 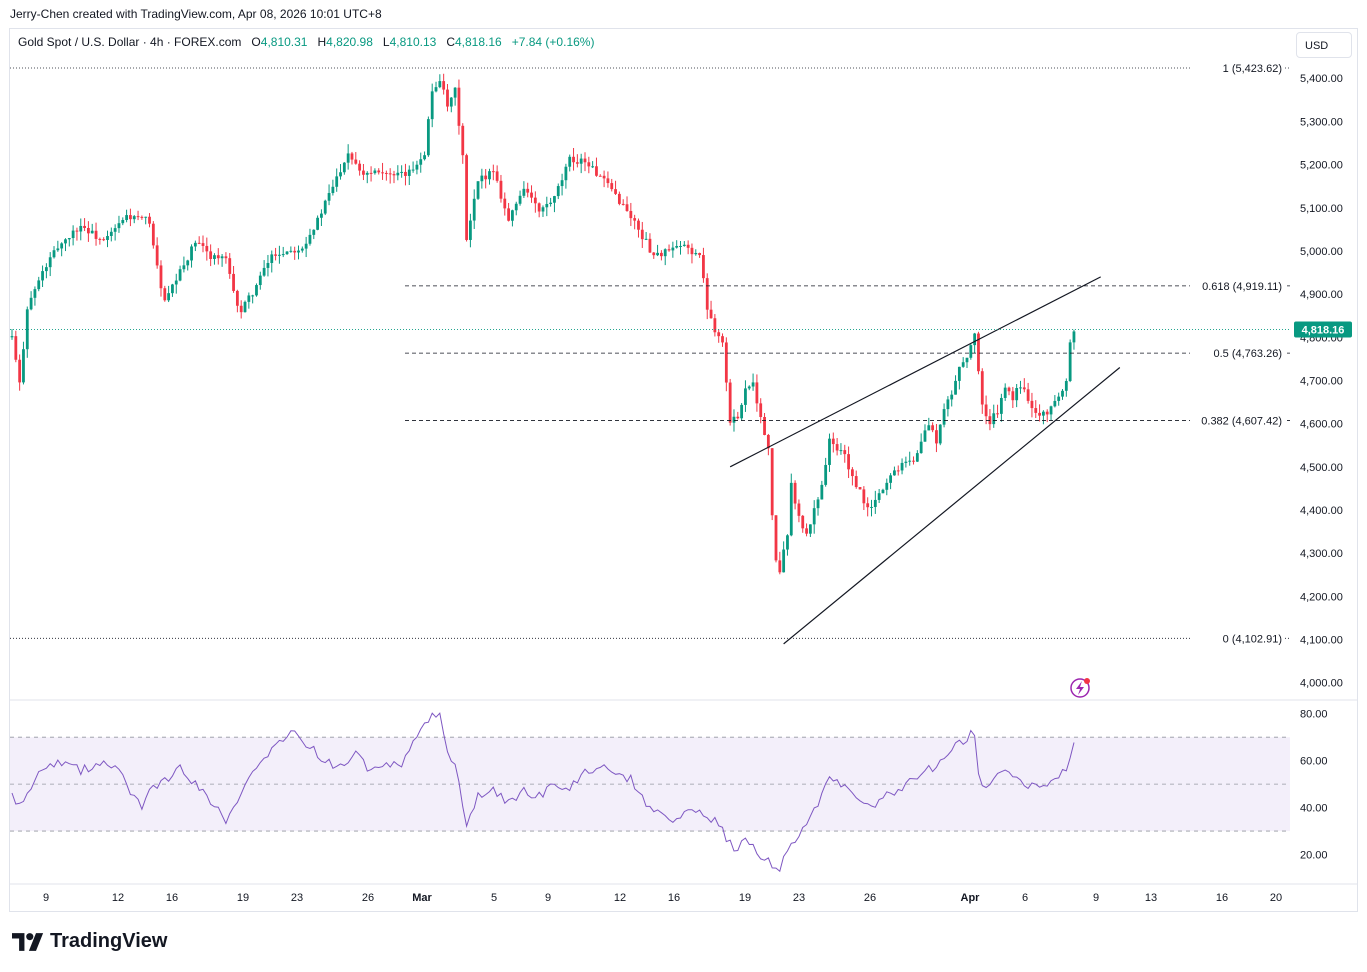 What do you see at coordinates (284, 42) in the screenshot?
I see `open-value: 4,810.31` at bounding box center [284, 42].